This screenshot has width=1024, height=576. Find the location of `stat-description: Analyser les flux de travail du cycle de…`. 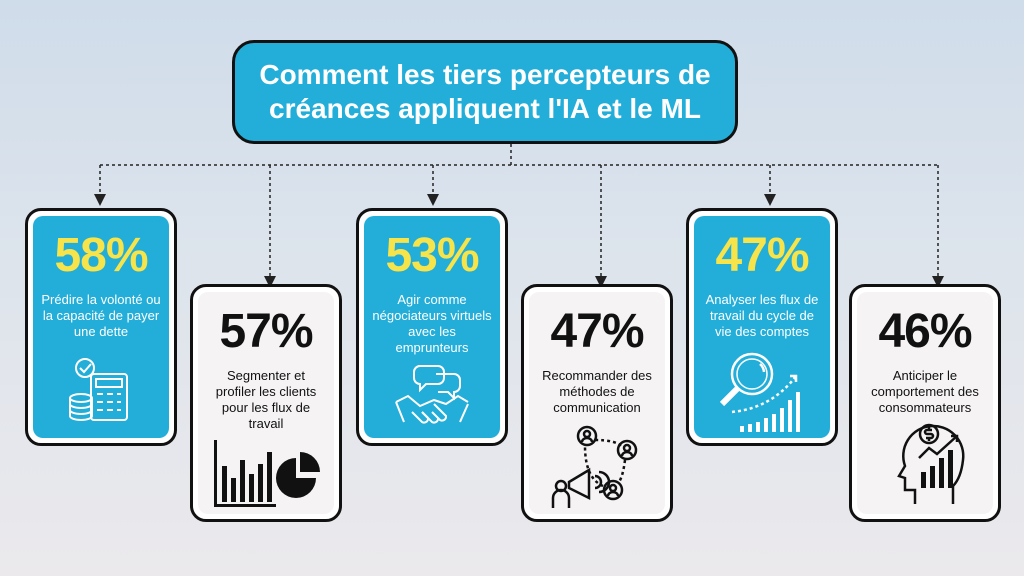

stat-description: Analyser les flux de travail du cycle de… is located at coordinates (762, 315).